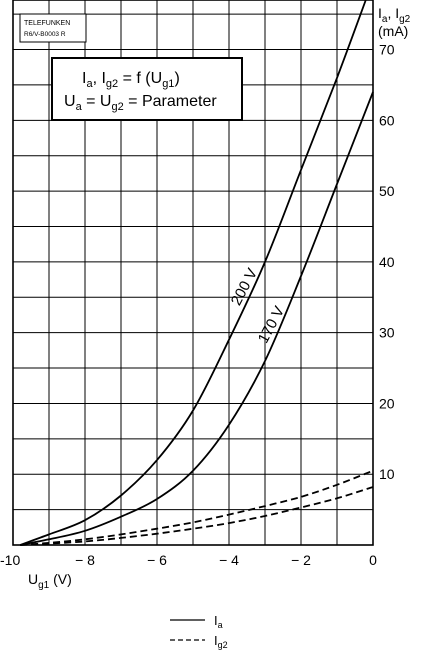  I want to click on series-label-1: 170 V, so click(271, 325).